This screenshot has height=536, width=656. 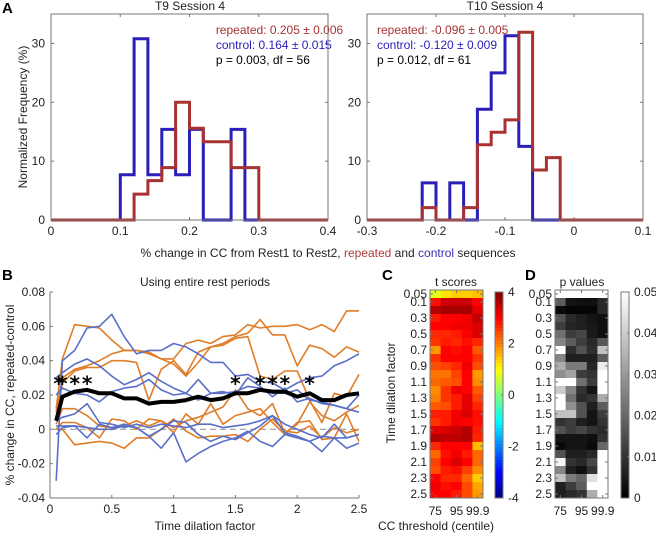 I want to click on colorbar-tick-label: 0.03, so click(x=645, y=374).